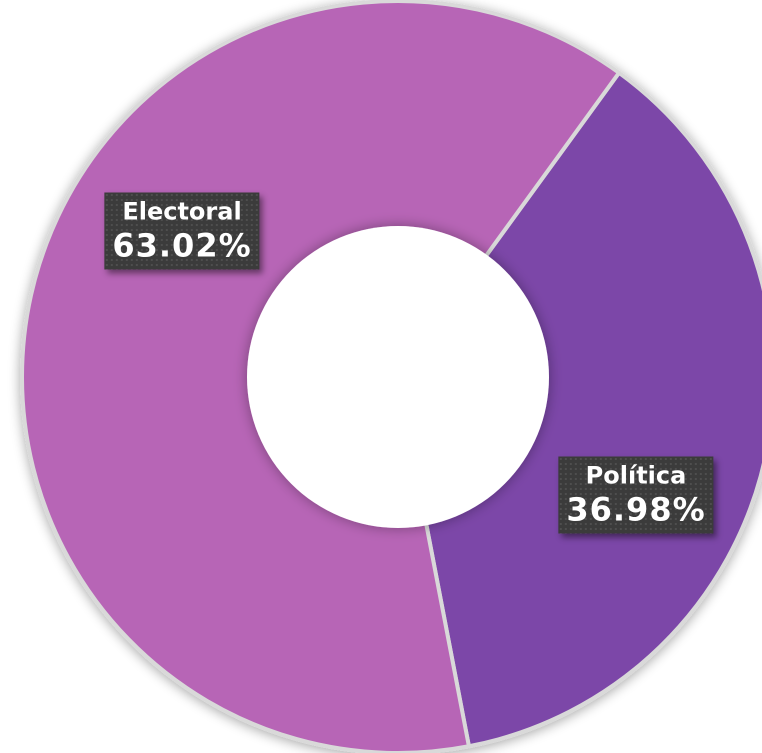 The height and width of the screenshot is (753, 762). I want to click on data-label-politica: Política 36.98%, so click(636, 495).